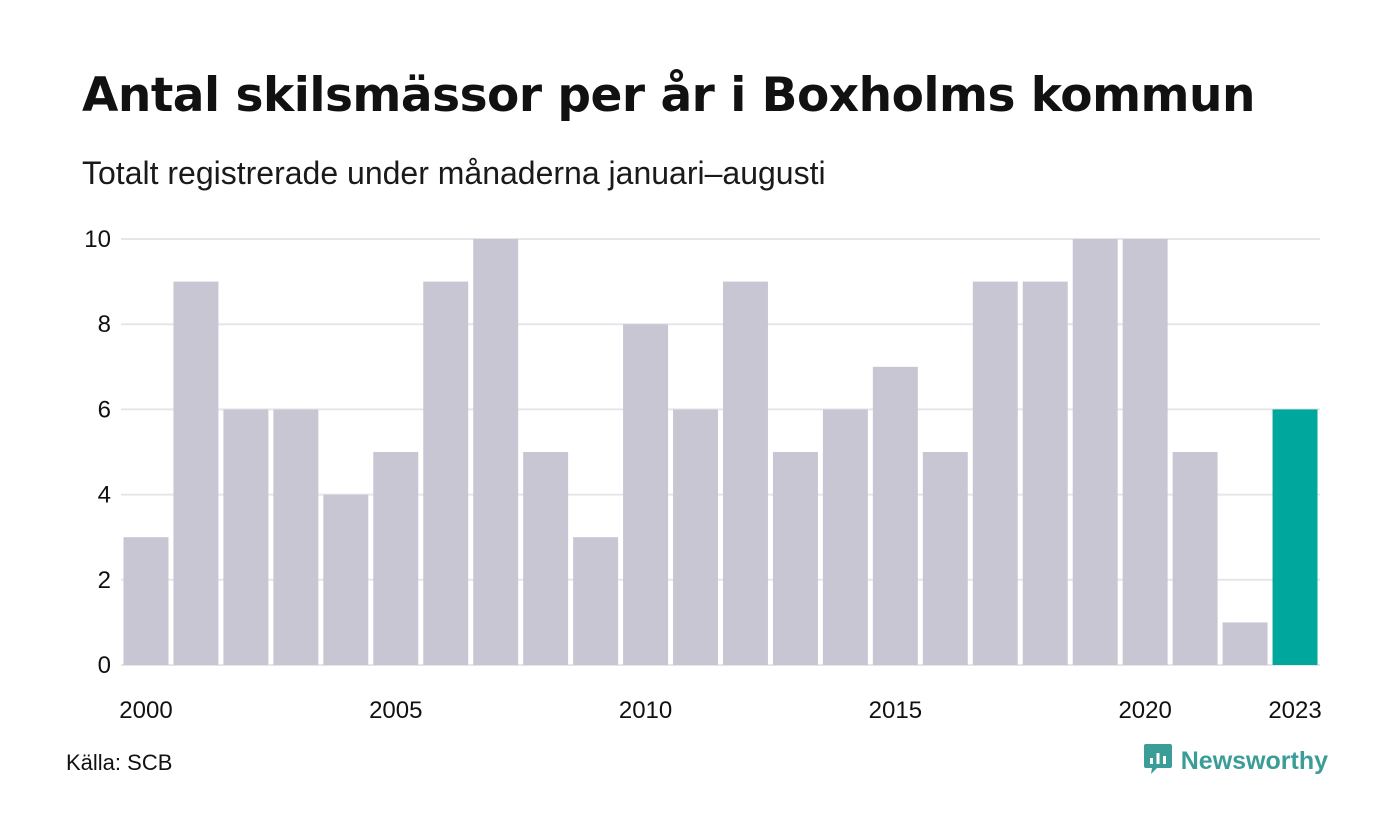 The width and height of the screenshot is (1400, 840). What do you see at coordinates (146, 601) in the screenshot?
I see `bar-2000` at bounding box center [146, 601].